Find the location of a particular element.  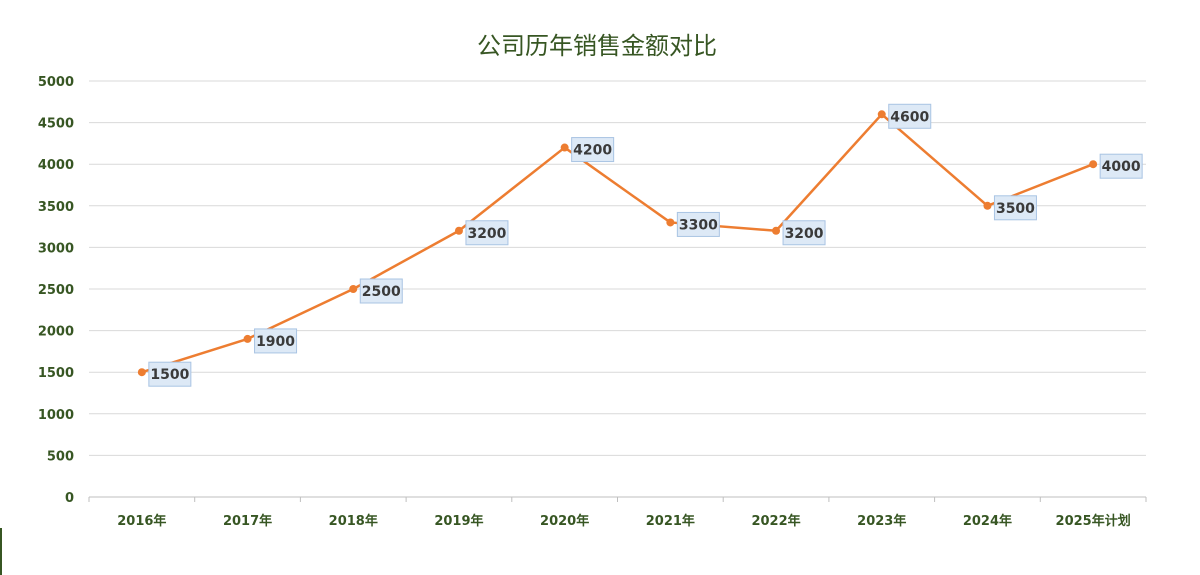

data-label-text: 4200 is located at coordinates (592, 151).